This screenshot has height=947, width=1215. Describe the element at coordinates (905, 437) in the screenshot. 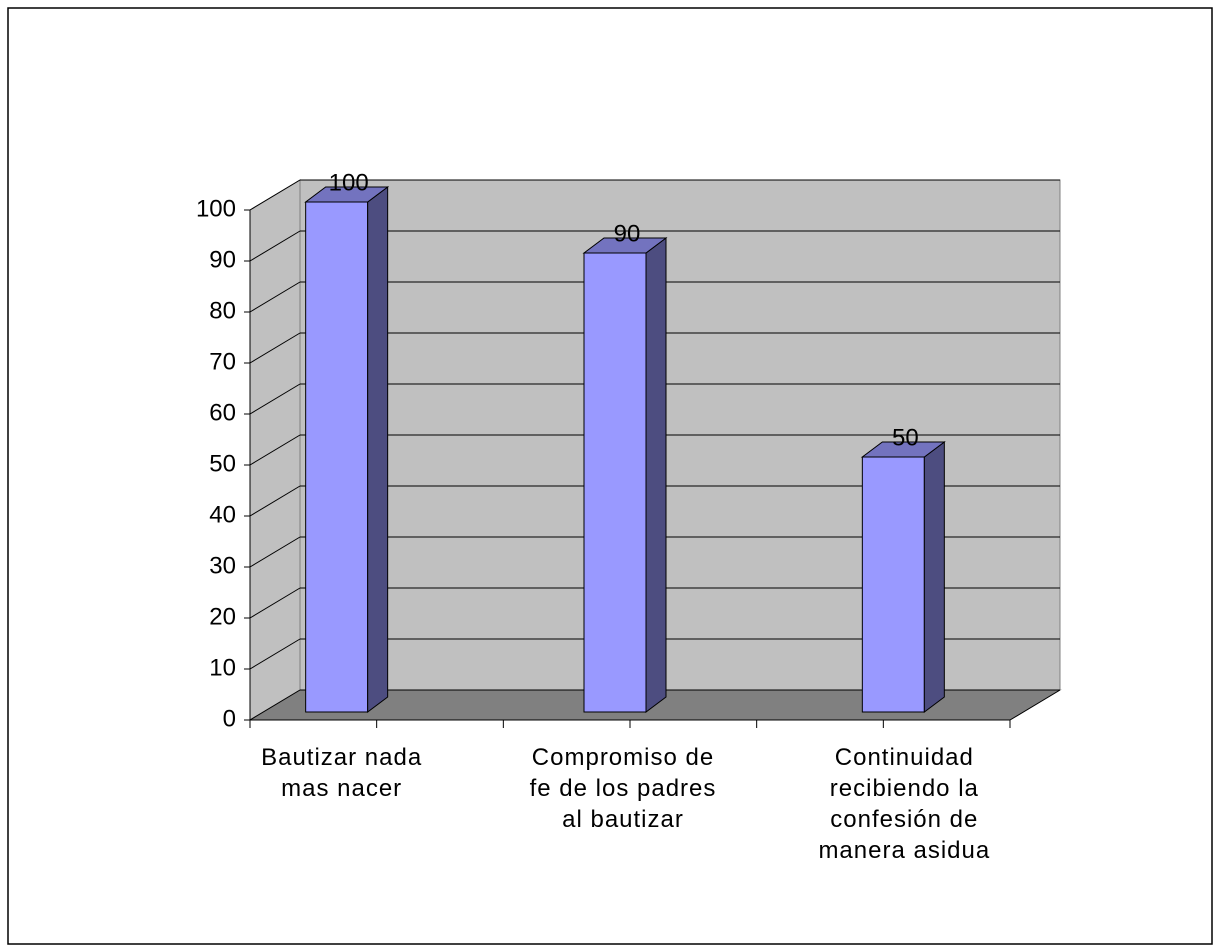

I see `data-label: 50` at that location.